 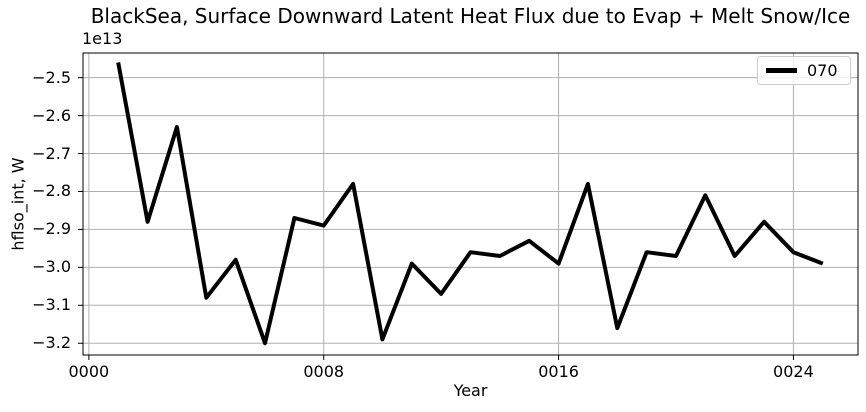 I want to click on y-tick-label: −2.6, so click(x=51, y=115).